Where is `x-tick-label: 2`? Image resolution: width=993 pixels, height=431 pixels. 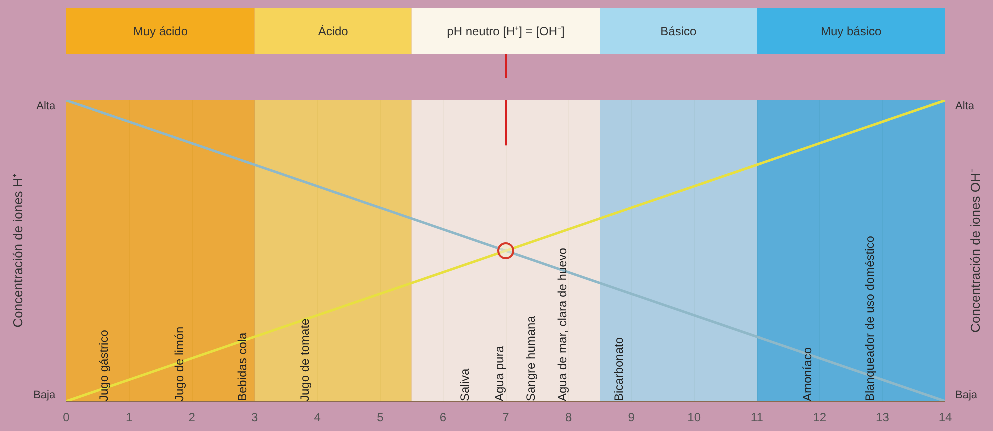 x-tick-label: 2 is located at coordinates (192, 417).